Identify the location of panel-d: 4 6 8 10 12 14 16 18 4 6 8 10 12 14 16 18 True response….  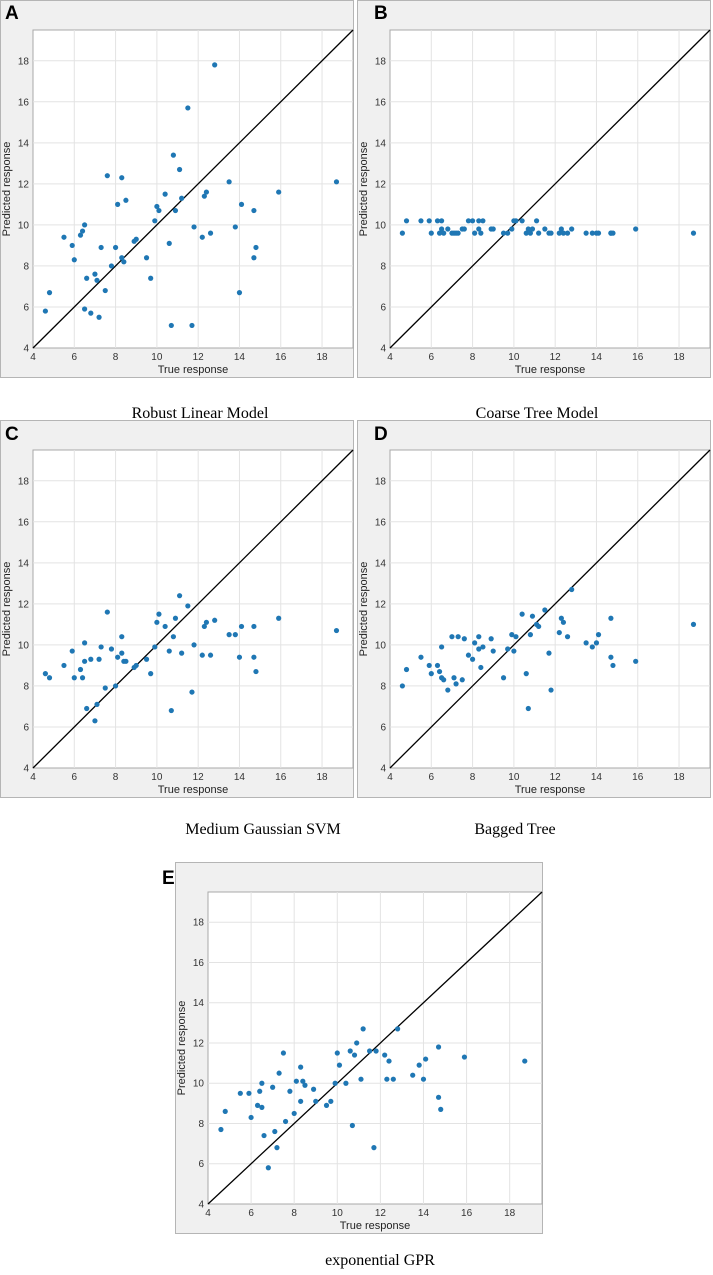
(534, 609).